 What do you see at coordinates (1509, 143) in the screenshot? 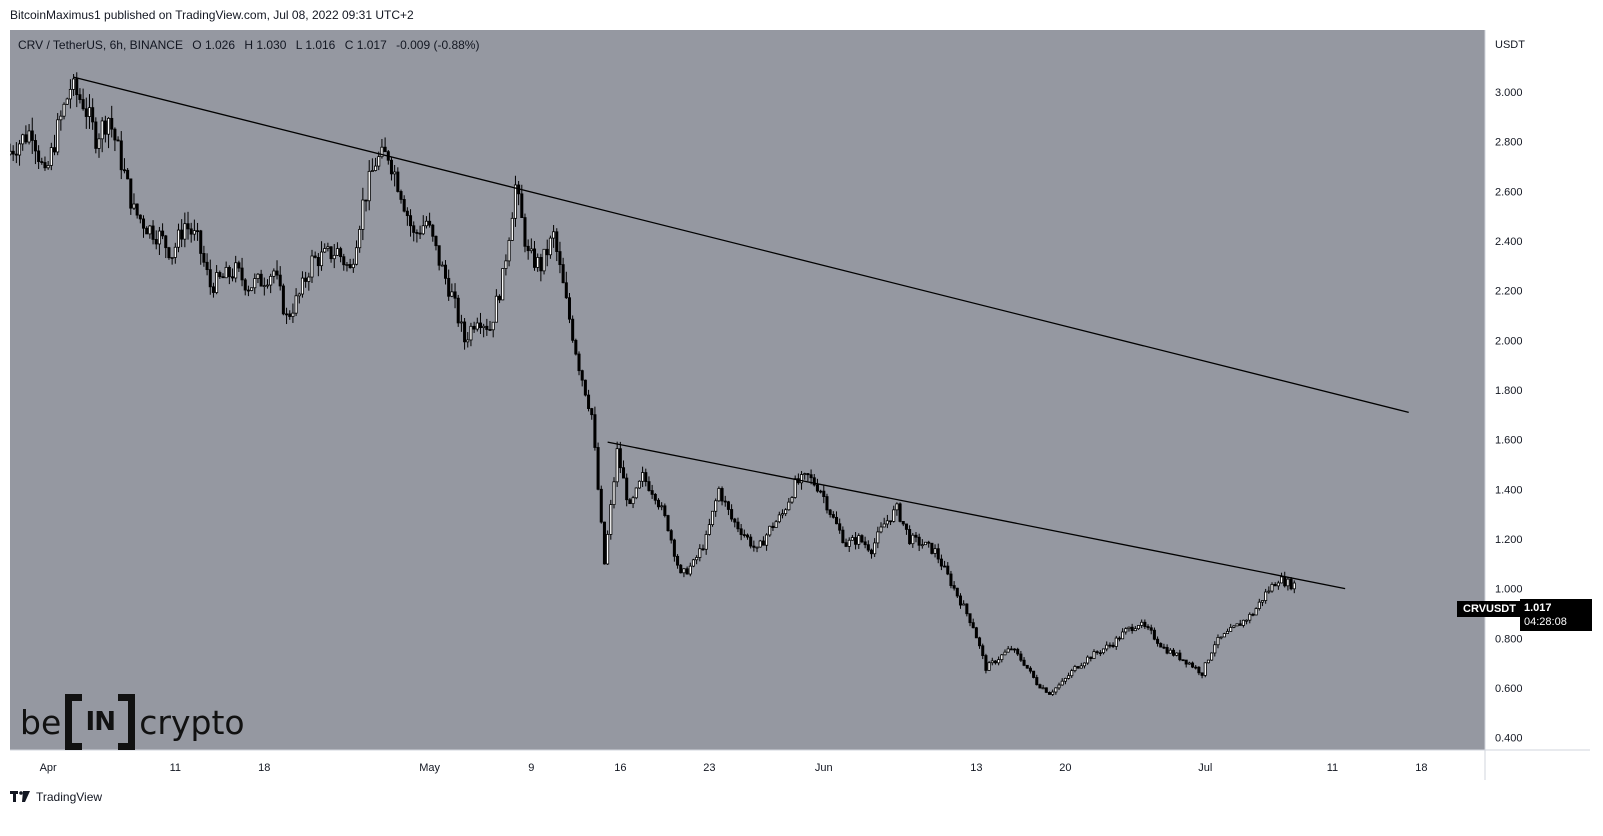
I see `y-tick-label: 2.800` at bounding box center [1509, 143].